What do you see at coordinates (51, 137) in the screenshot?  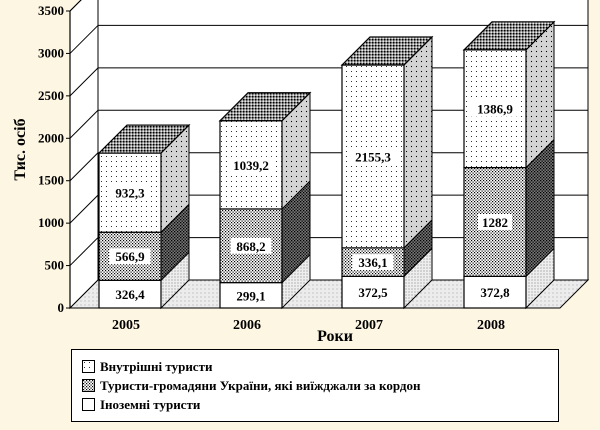 I see `y-tick-label: 2000` at bounding box center [51, 137].